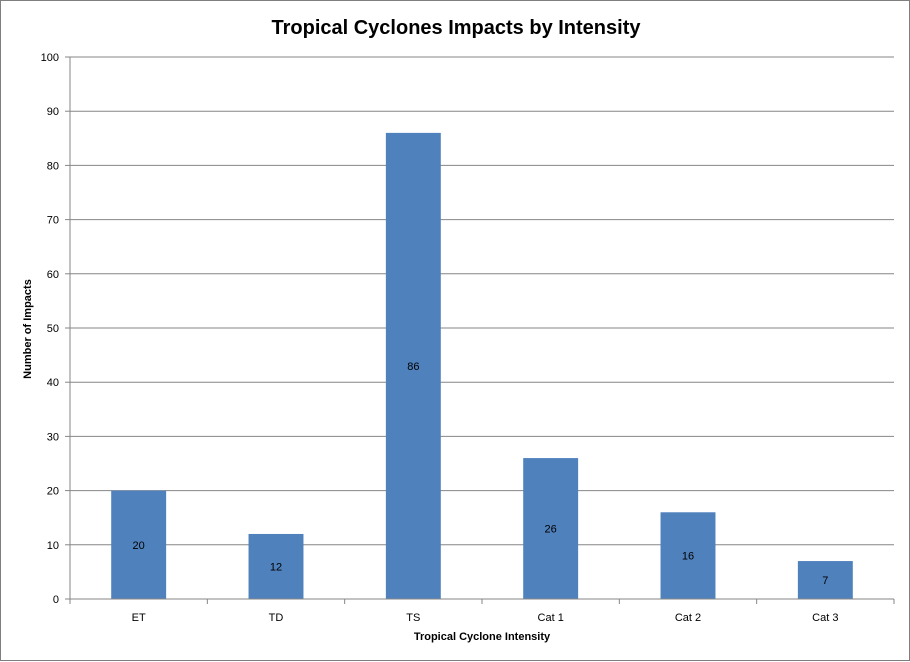 The width and height of the screenshot is (910, 662). I want to click on y-tick-label: 50, so click(53, 329).